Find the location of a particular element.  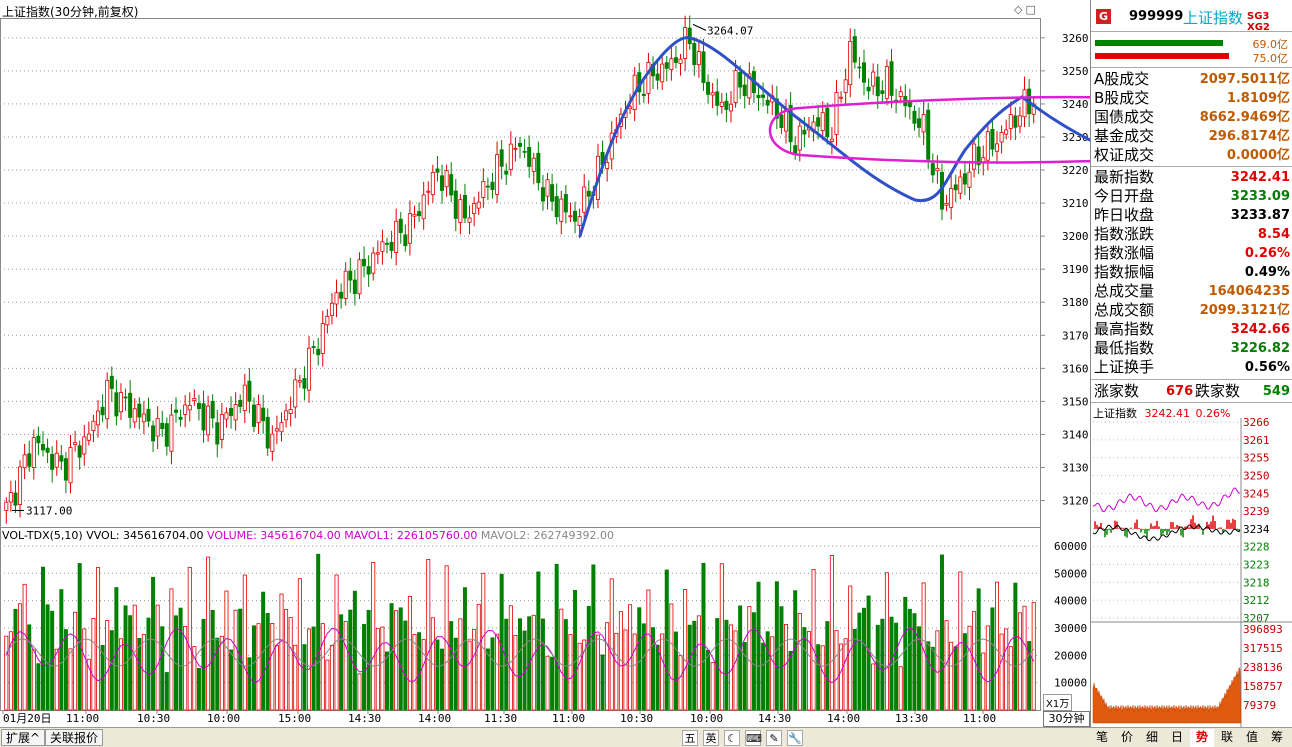

time-tick: 14:30 is located at coordinates (364, 718).